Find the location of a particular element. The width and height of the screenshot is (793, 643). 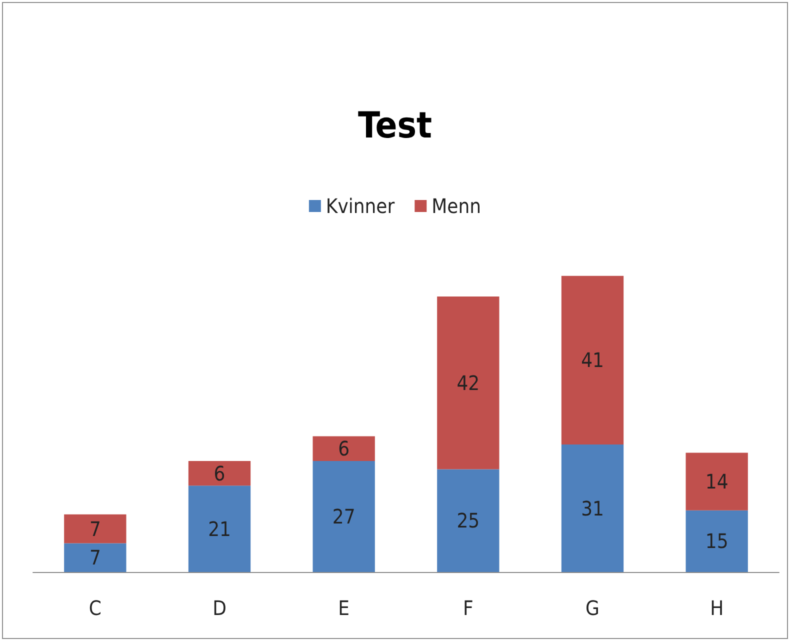

data-label: 25 is located at coordinates (468, 520).